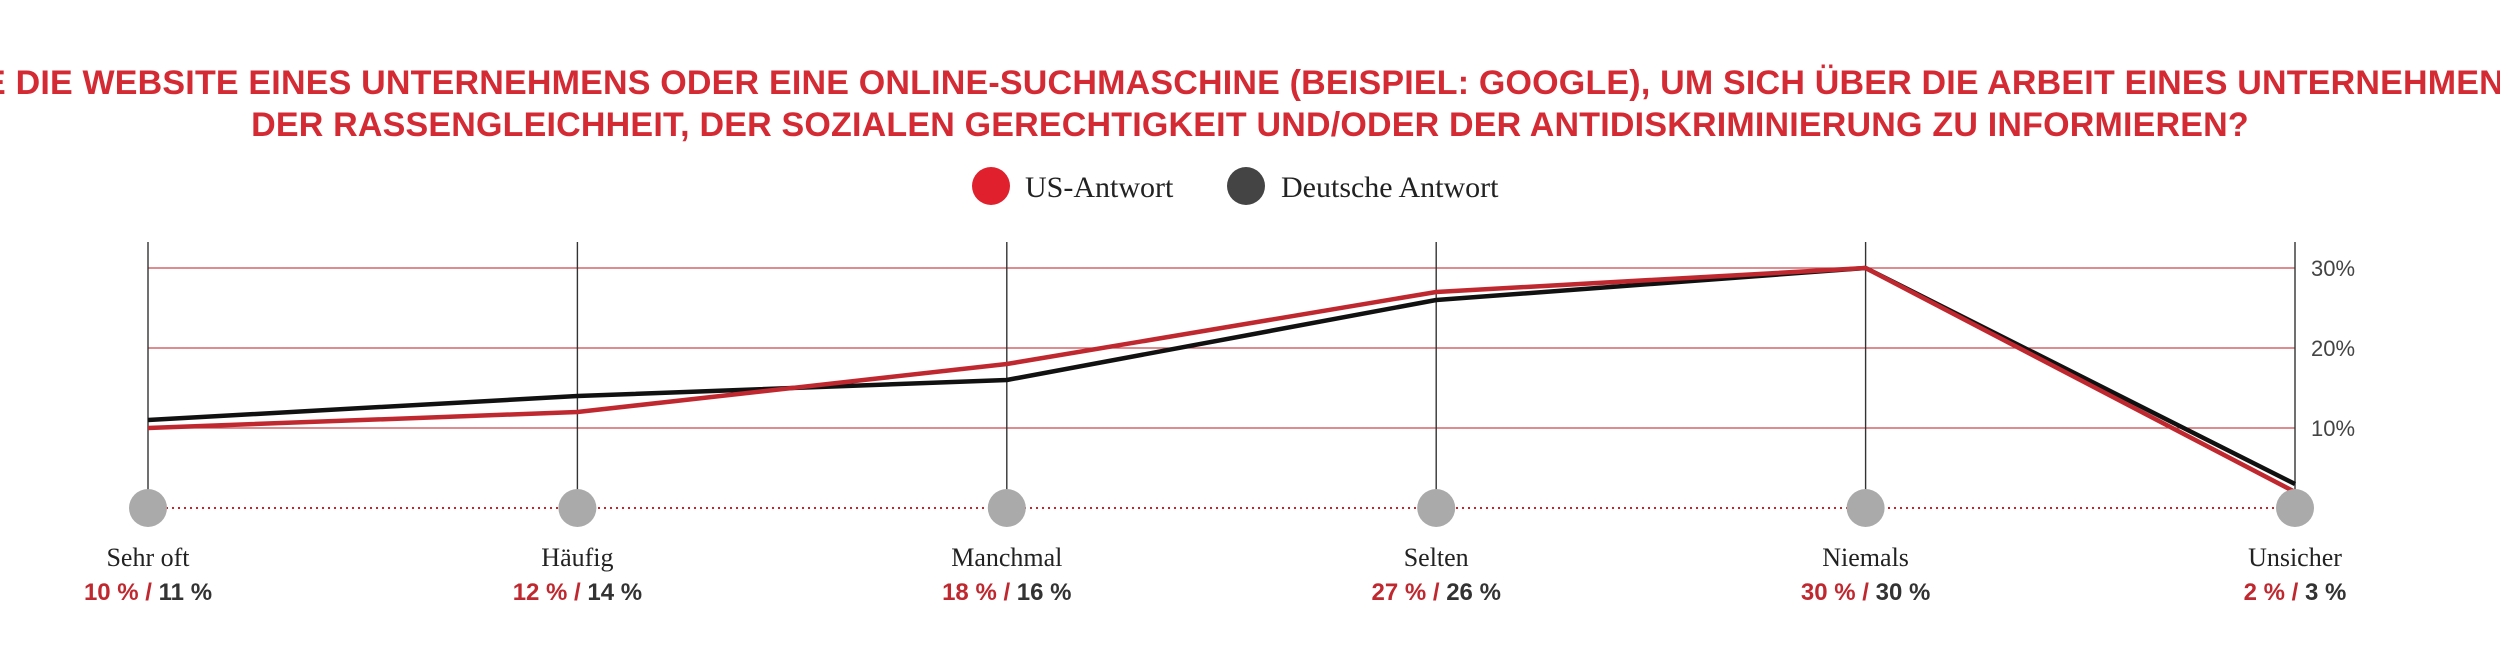 Image resolution: width=2500 pixels, height=651 pixels. Describe the element at coordinates (2333, 348) in the screenshot. I see `y-tick-label-20: 20%` at that location.